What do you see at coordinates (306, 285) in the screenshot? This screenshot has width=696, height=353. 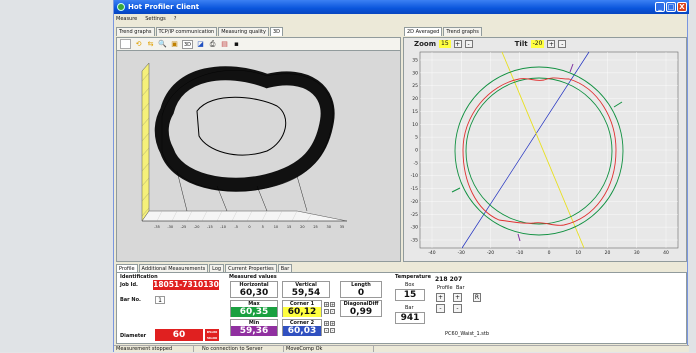 I see `vertical-label: Vertical` at bounding box center [306, 285].